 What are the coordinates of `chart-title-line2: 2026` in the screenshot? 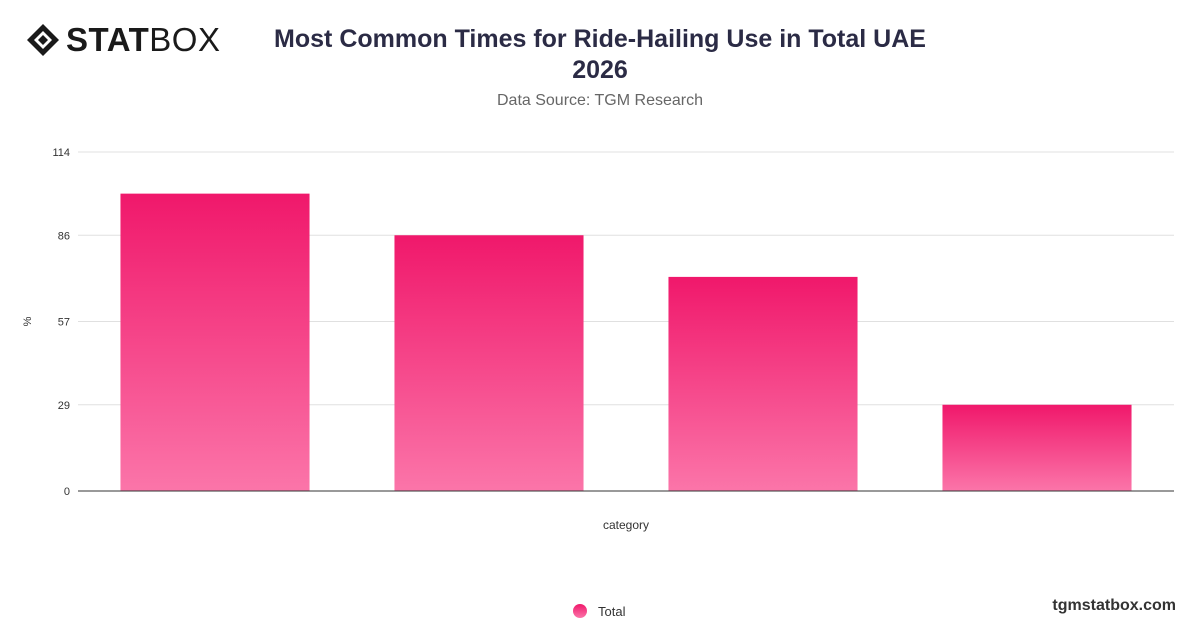 It's located at (600, 70).